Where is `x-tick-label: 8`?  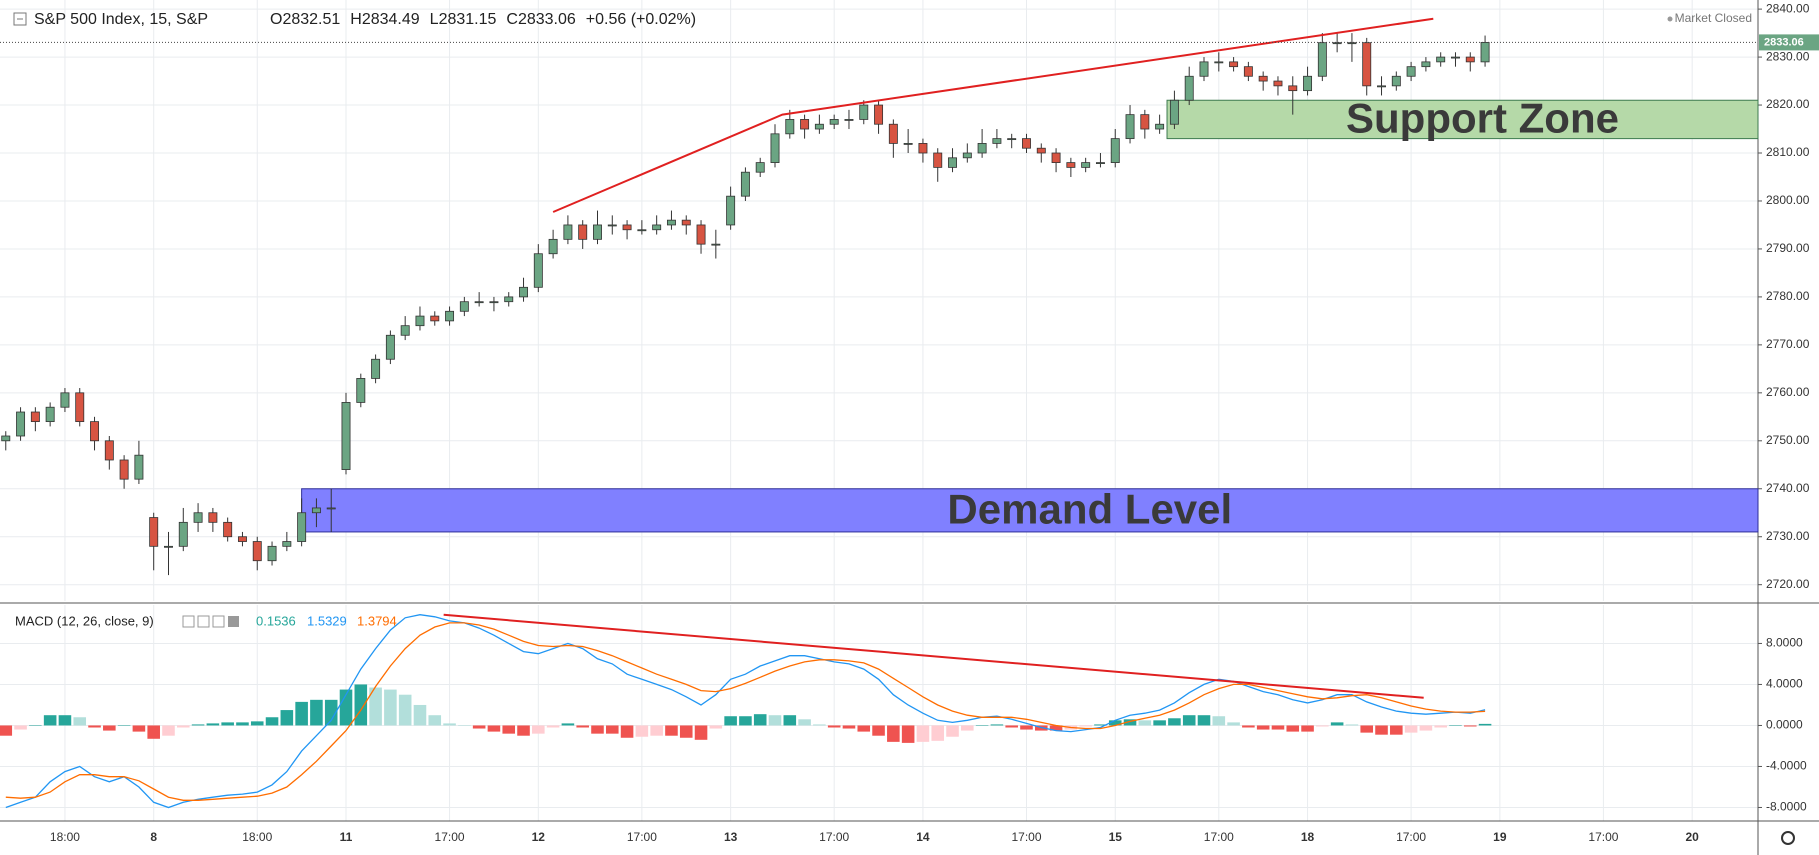 x-tick-label: 8 is located at coordinates (153, 837).